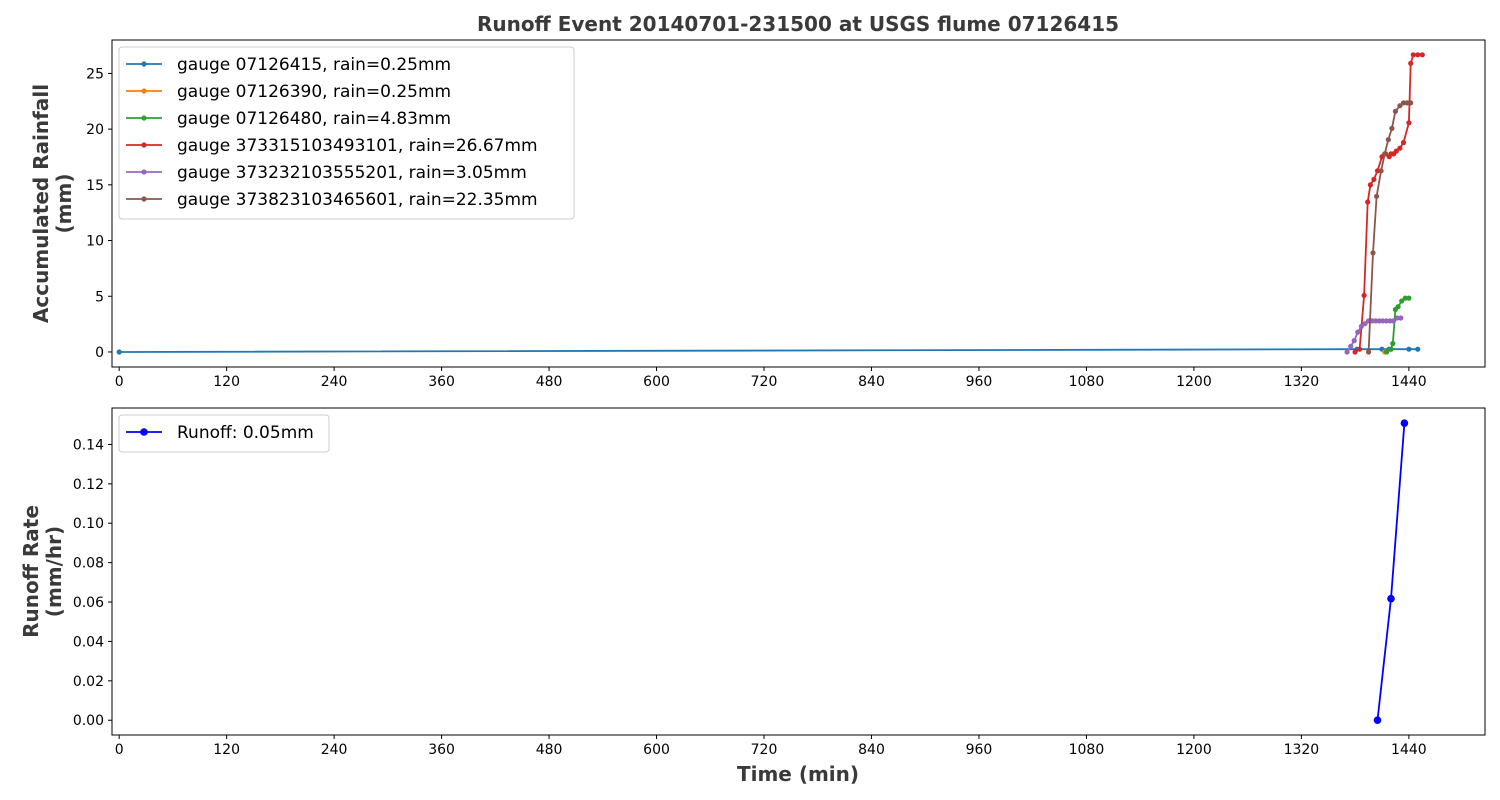  I want to click on chart0-y-tick-label: 15, so click(95, 186).